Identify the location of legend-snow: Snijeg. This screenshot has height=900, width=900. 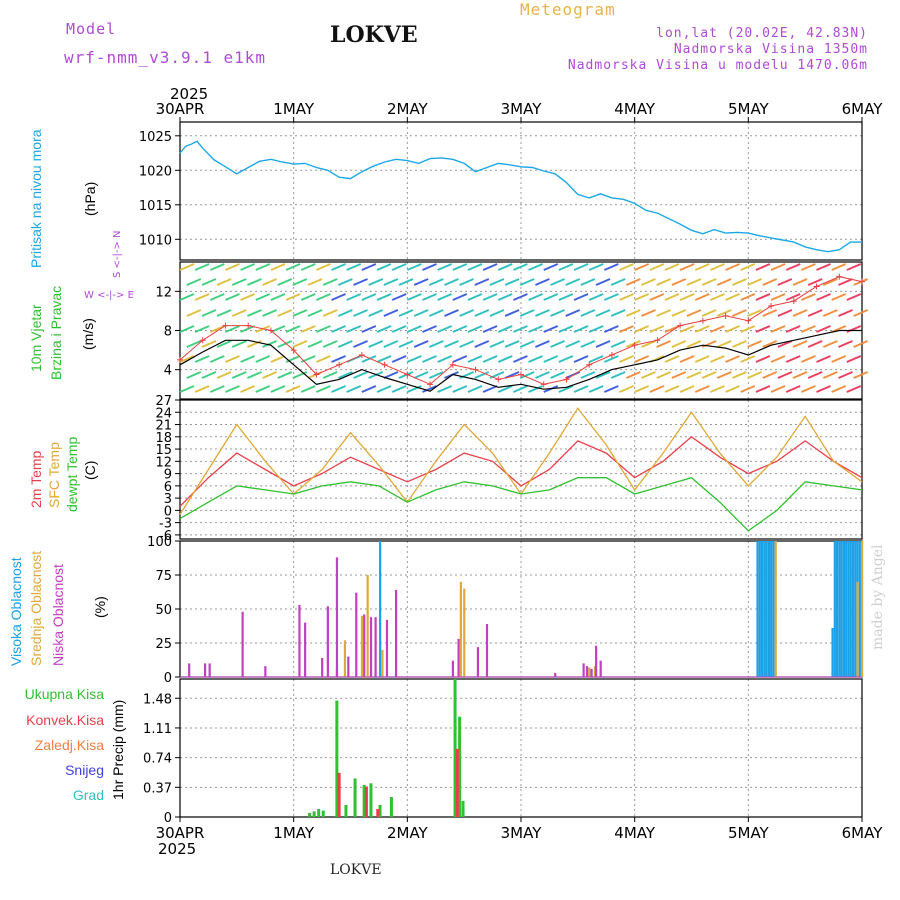
(84, 770).